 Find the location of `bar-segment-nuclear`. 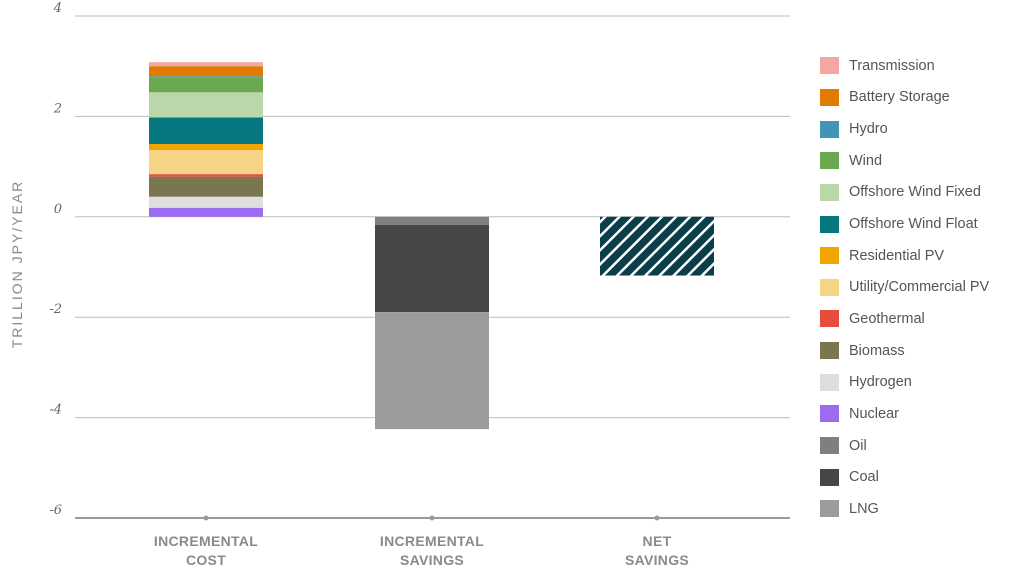

bar-segment-nuclear is located at coordinates (206, 212).